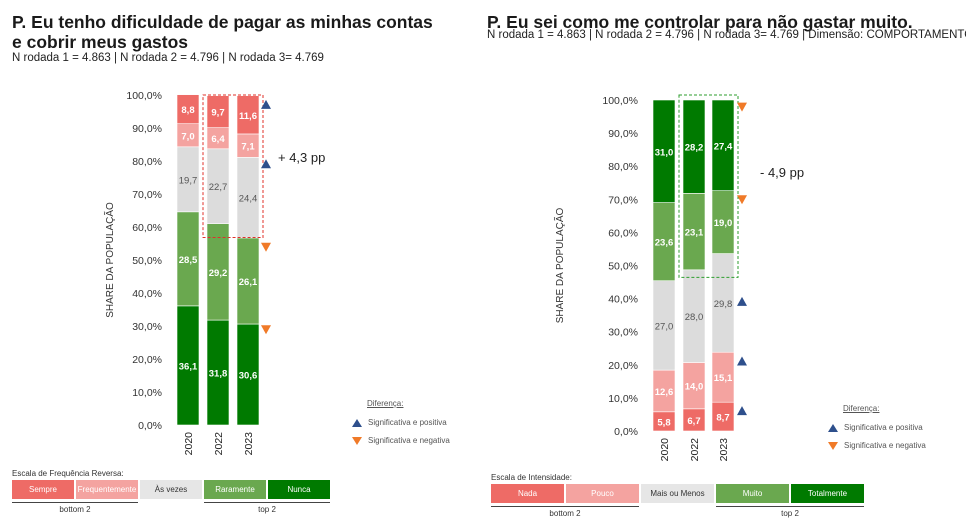 This screenshot has width=966, height=524. I want to click on data-label: 8,8, so click(187, 110).